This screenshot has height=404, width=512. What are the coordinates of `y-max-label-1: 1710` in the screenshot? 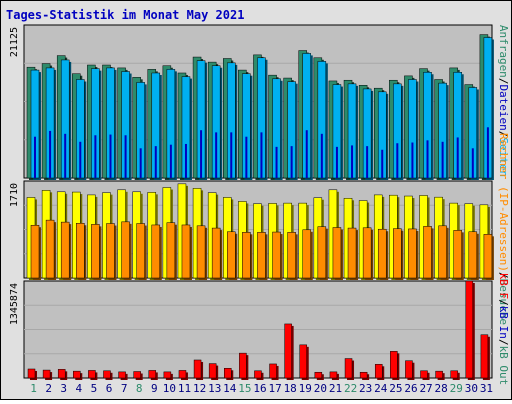 It's located at (14, 195).